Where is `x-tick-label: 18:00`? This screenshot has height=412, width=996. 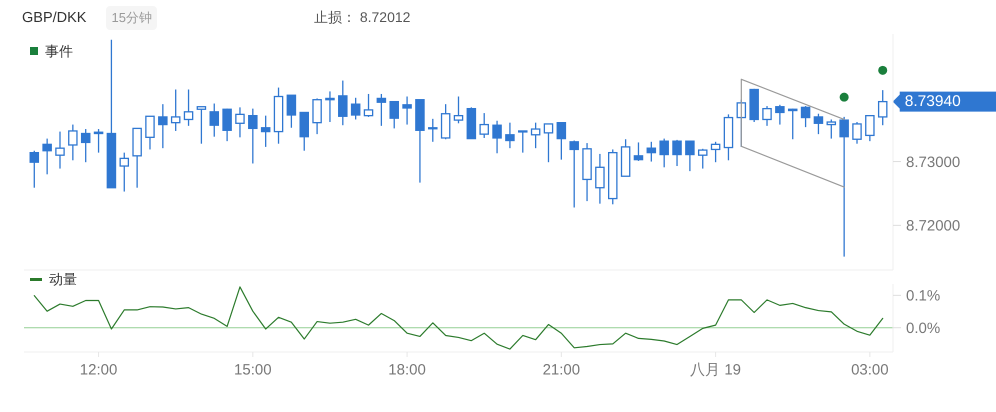 x-tick-label: 18:00 is located at coordinates (407, 370).